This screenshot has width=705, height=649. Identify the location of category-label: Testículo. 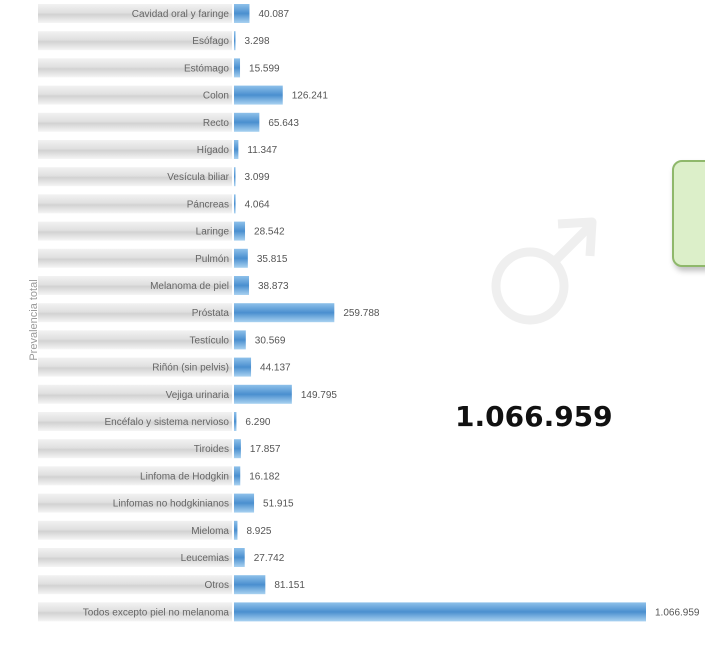
(210, 340).